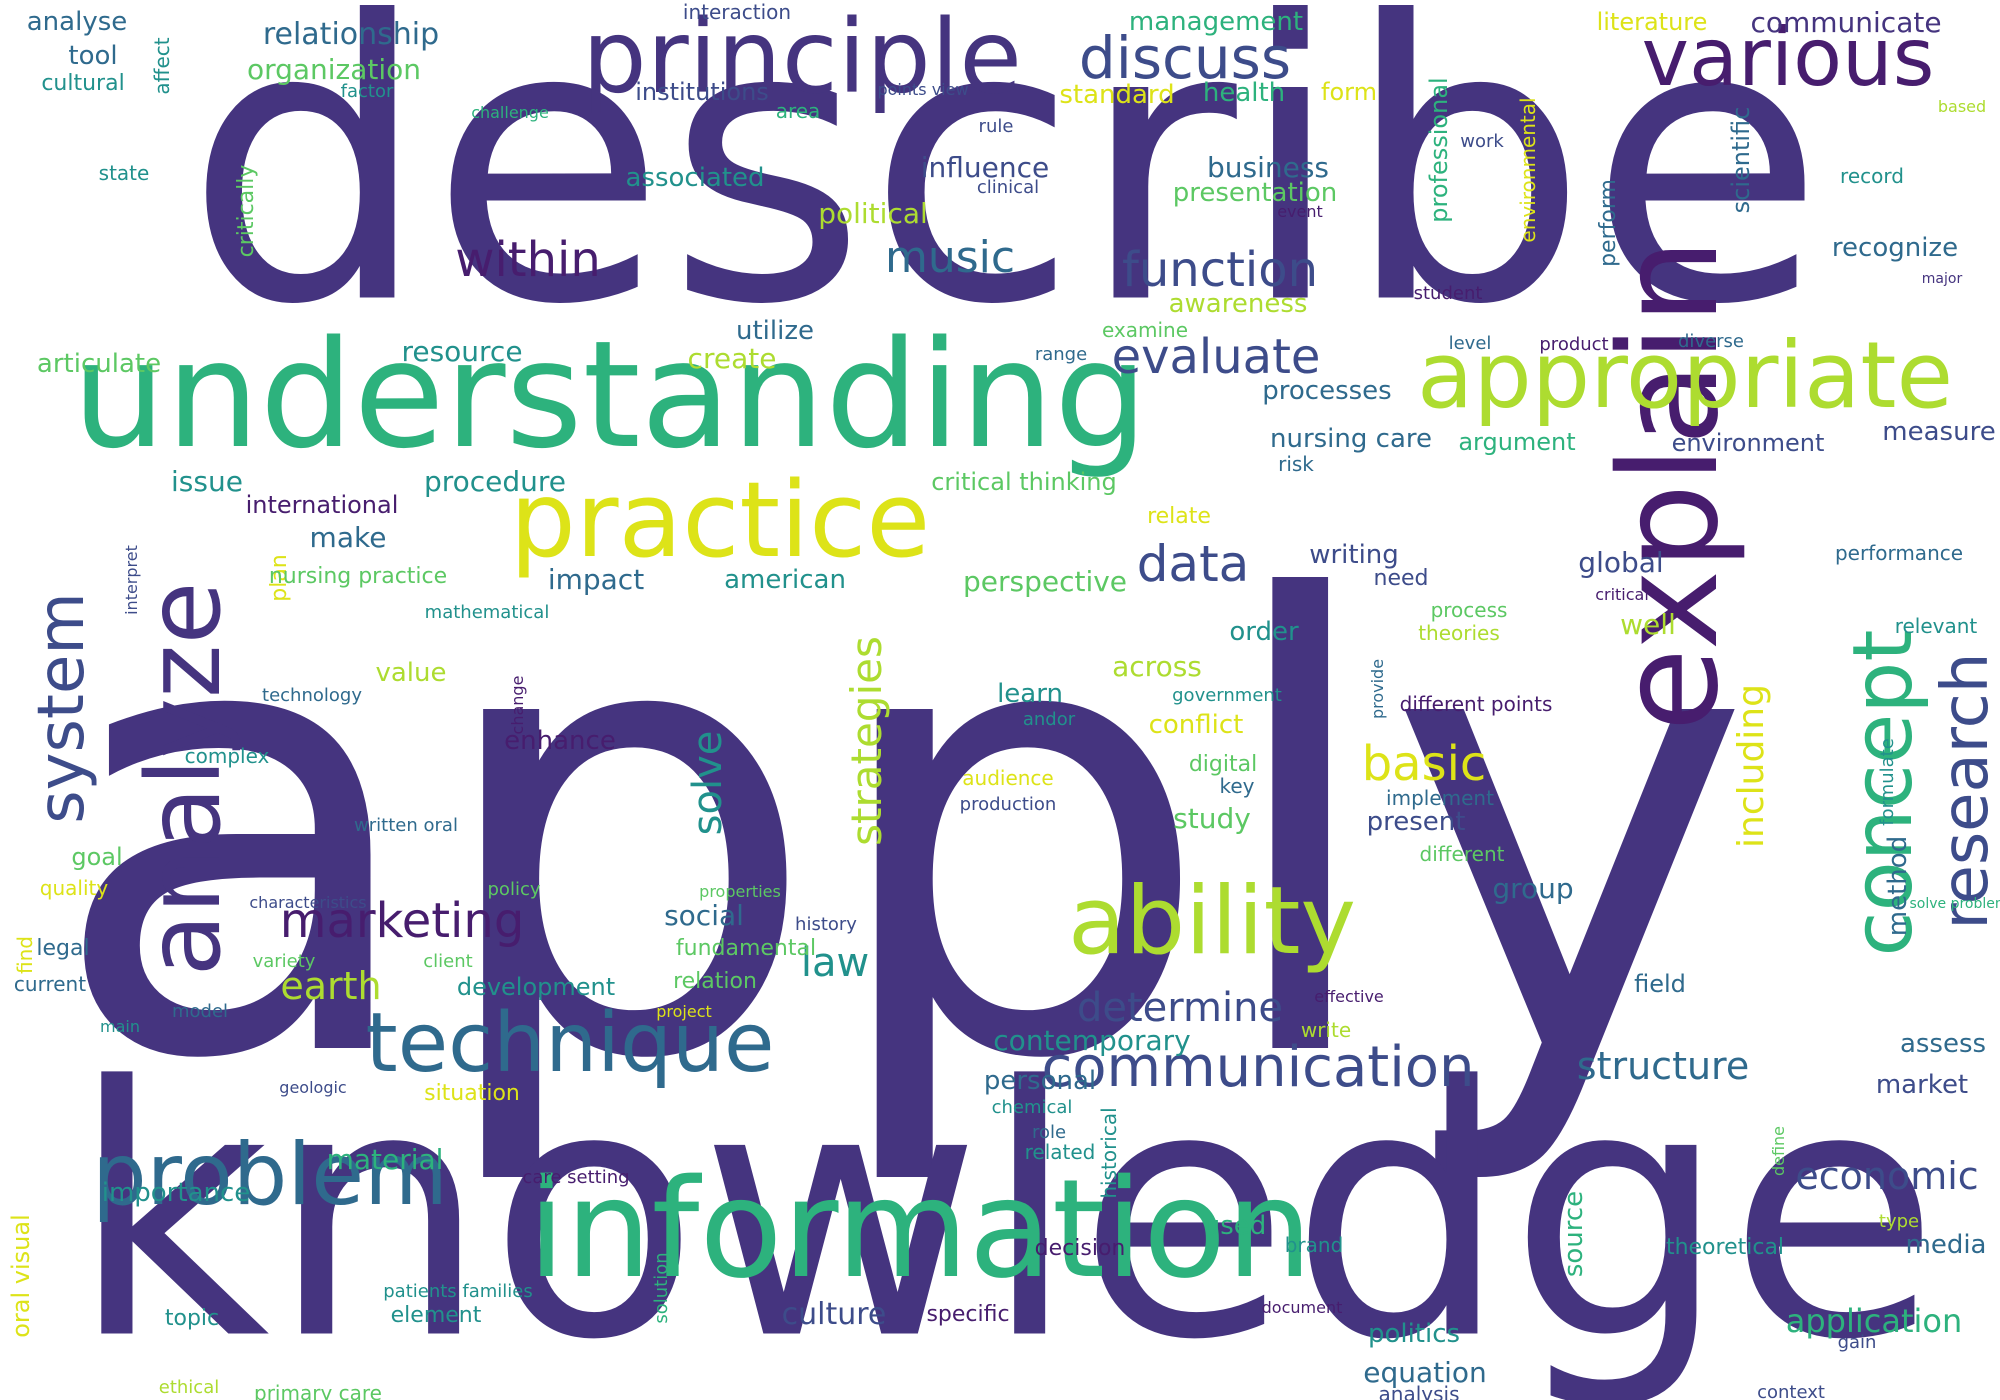 This screenshot has height=1400, width=2000. What do you see at coordinates (1109, 1153) in the screenshot?
I see `cloud-word-historical: historical` at bounding box center [1109, 1153].